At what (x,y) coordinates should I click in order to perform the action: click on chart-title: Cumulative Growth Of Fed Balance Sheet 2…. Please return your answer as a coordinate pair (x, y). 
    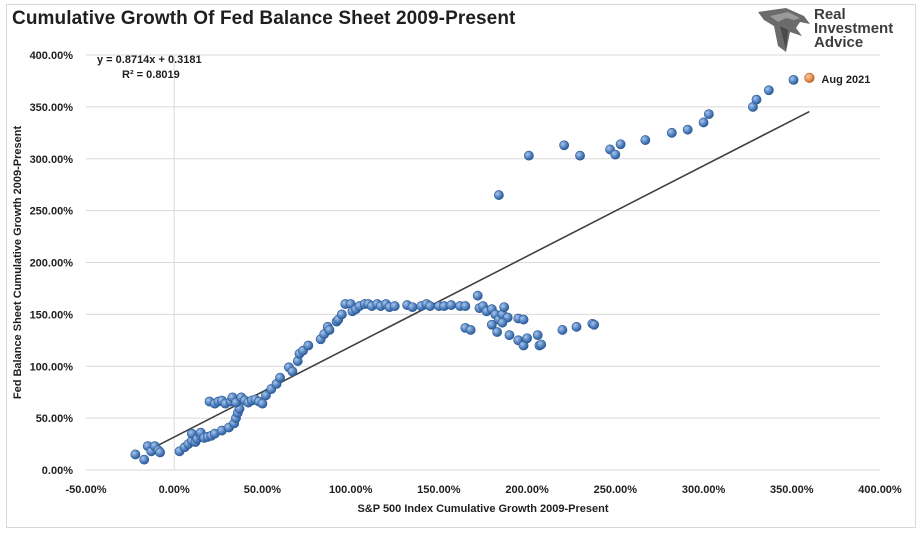
    Looking at the image, I should click on (264, 18).